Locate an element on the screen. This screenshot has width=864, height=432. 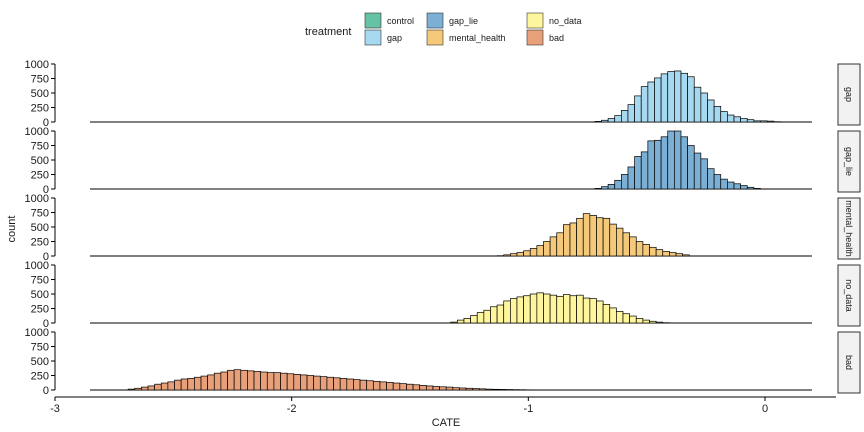
y-axis-title: count is located at coordinates (12, 229).